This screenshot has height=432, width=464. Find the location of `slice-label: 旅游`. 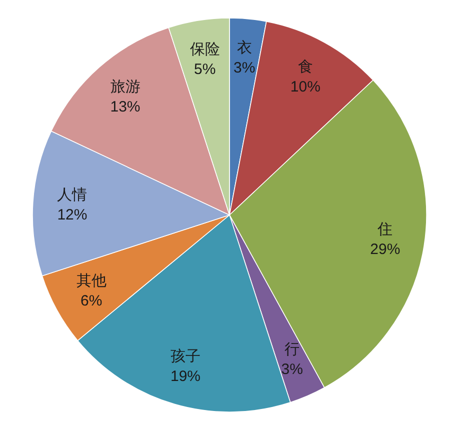

slice-label: 旅游 is located at coordinates (125, 87).